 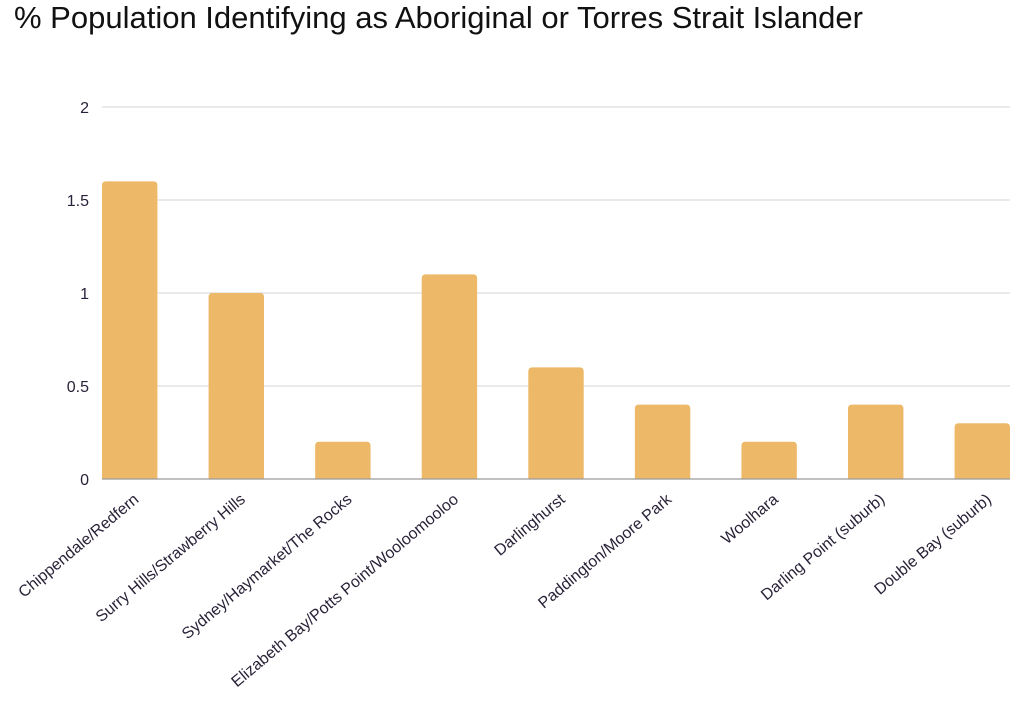 What do you see at coordinates (78, 201) in the screenshot?
I see `y-tick-label: 1.5` at bounding box center [78, 201].